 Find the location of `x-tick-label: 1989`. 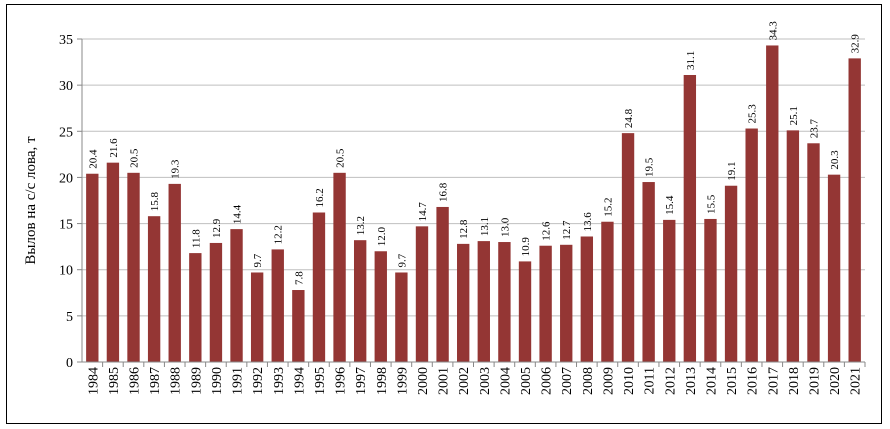

x-tick-label: 1989 is located at coordinates (196, 381).